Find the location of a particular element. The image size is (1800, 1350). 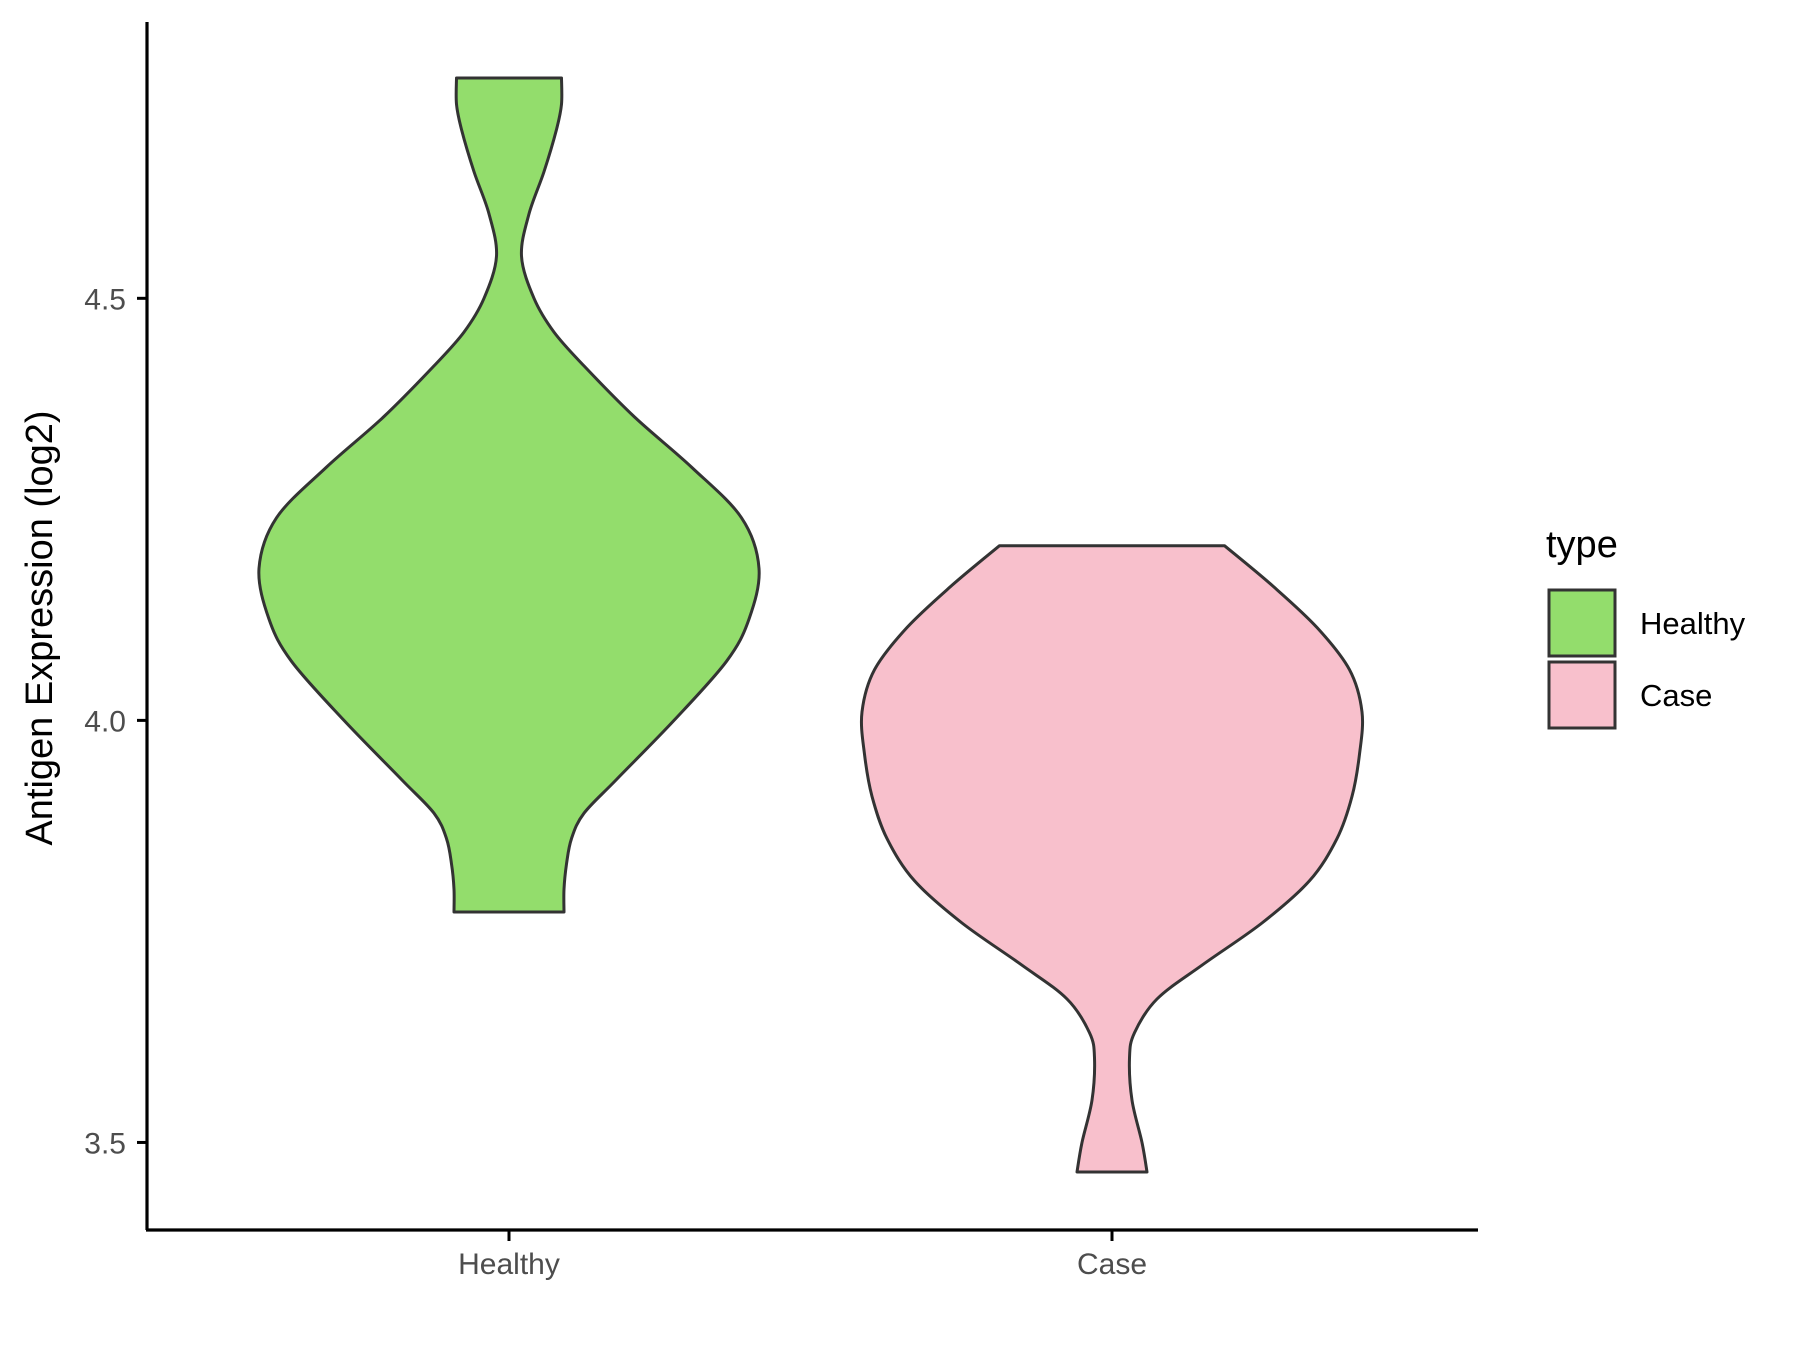

legend-swatch-healthy is located at coordinates (1582, 623).